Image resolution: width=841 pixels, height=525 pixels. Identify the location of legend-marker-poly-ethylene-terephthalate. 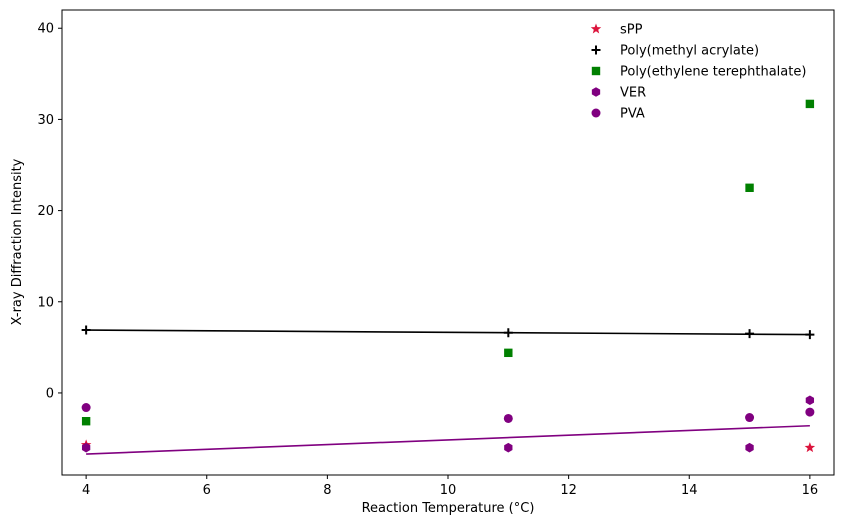
(596, 71).